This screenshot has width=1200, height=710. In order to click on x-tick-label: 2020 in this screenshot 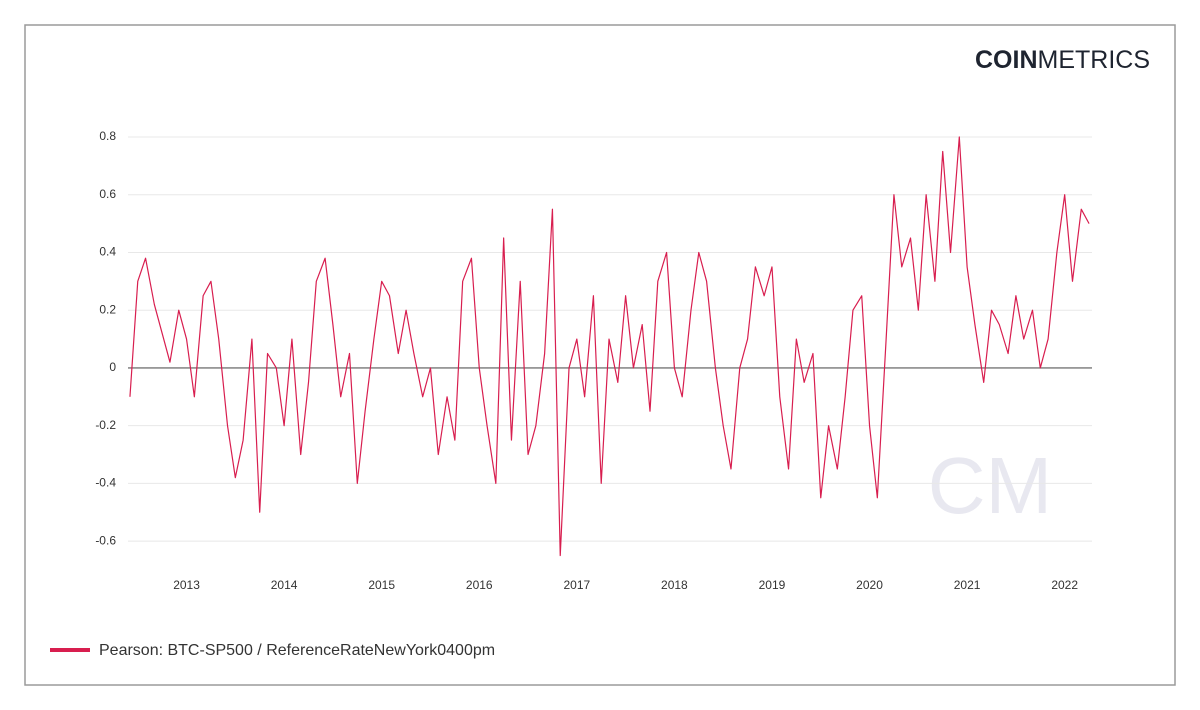, I will do `click(869, 585)`.